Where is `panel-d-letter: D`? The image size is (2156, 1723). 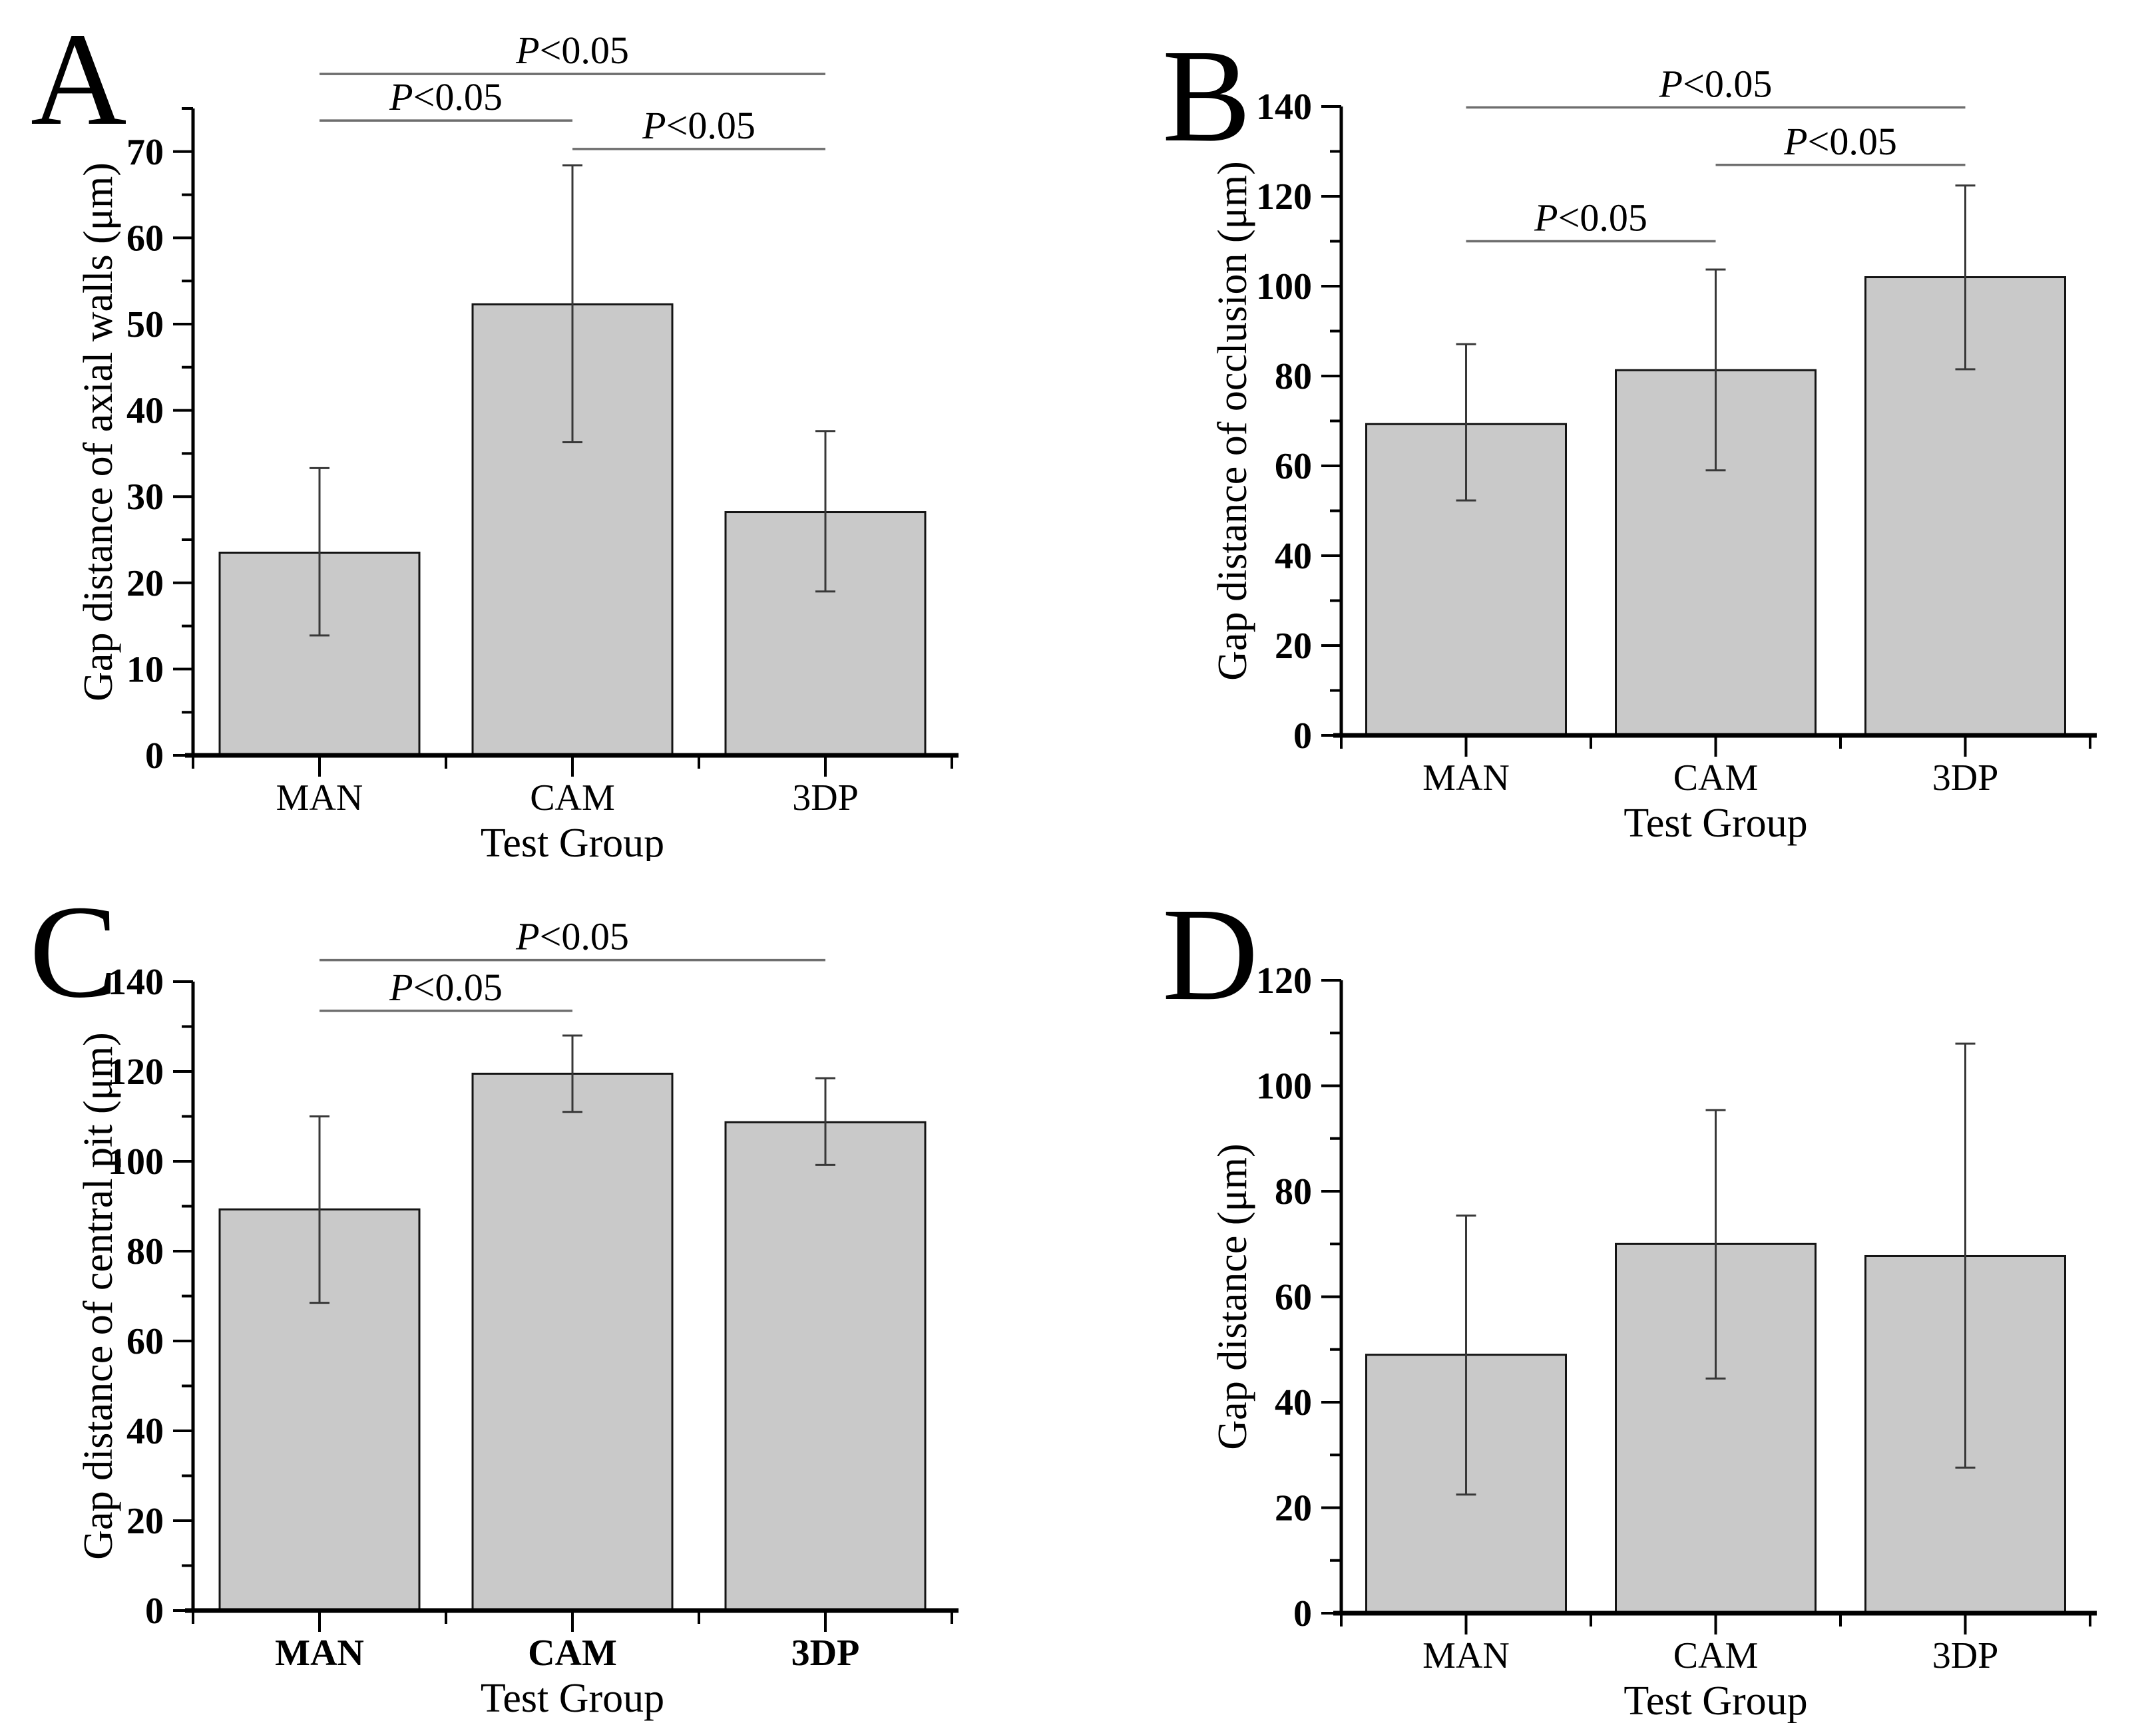
panel-d-letter: D is located at coordinates (1210, 954).